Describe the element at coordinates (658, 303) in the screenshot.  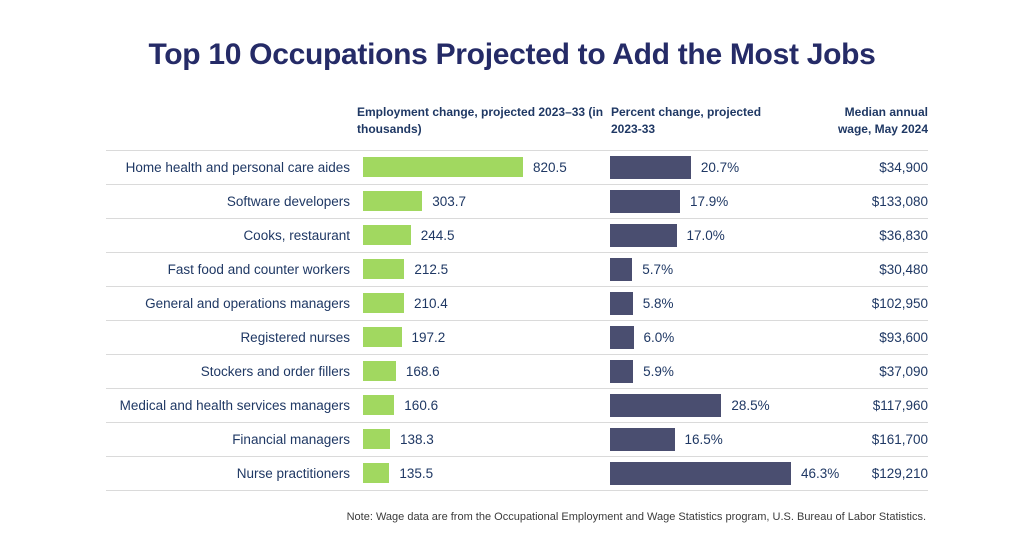
I see `percent-change-value: 5.8%` at that location.